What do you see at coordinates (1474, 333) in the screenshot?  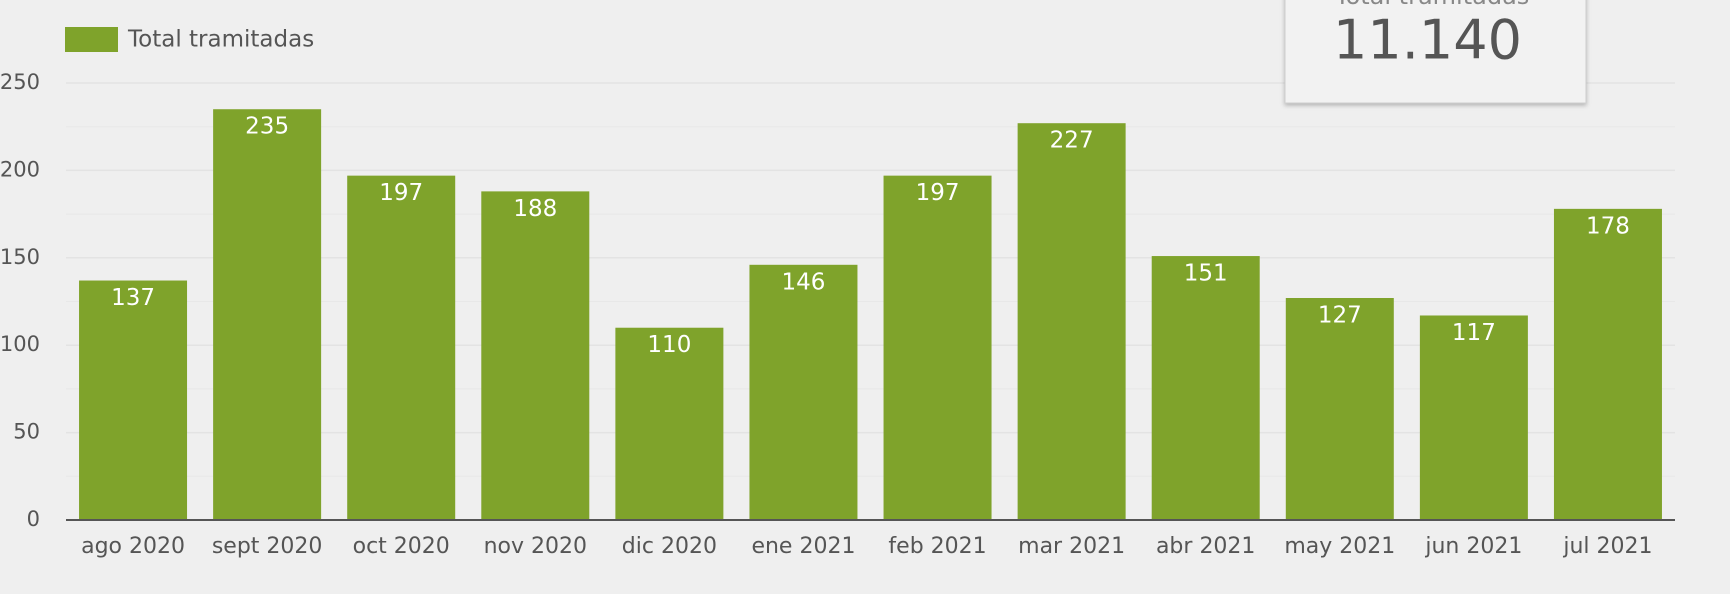 I see `data-label: 117` at bounding box center [1474, 333].